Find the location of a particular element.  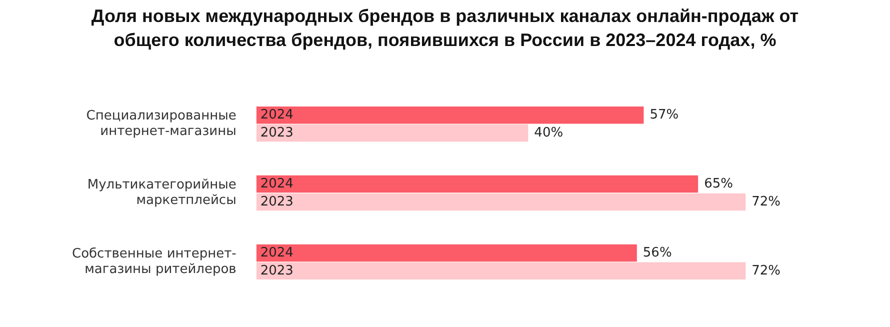

data-label: 65% is located at coordinates (718, 184).